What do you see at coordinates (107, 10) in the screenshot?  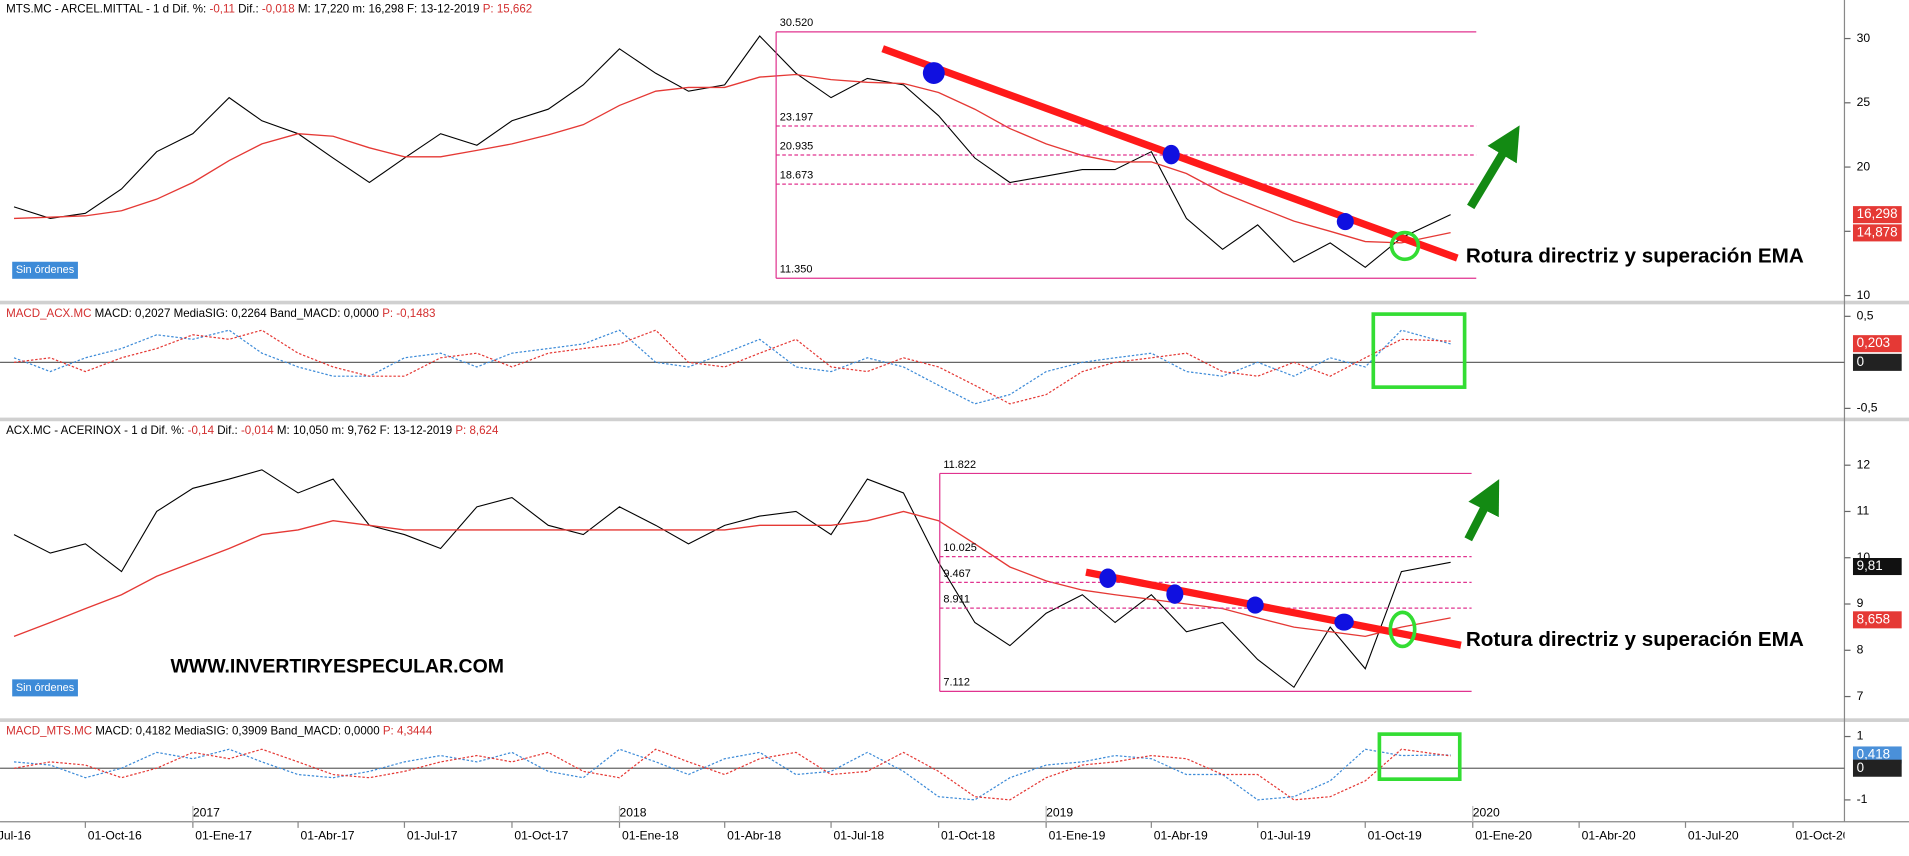 I see `header-part: MTS.MC - ARCEL.MITTAL - 1 d Dif. %:` at bounding box center [107, 10].